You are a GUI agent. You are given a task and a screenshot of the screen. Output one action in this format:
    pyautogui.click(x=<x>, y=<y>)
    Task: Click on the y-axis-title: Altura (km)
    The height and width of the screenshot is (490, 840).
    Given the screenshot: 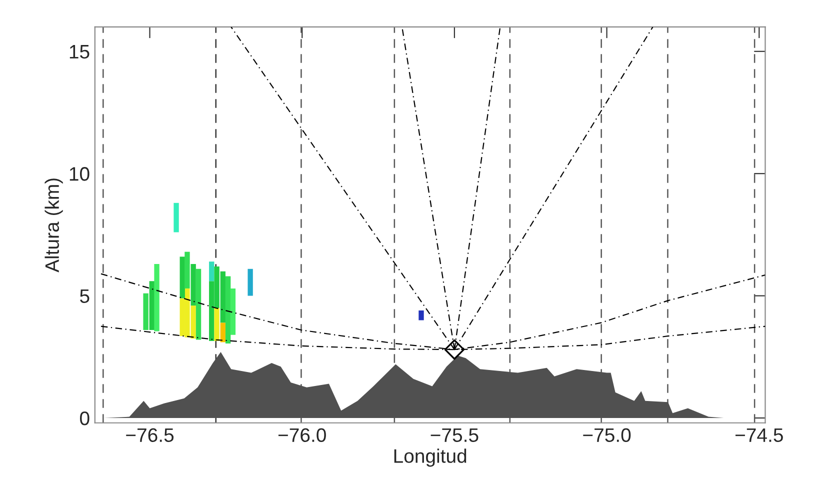 What is the action you would take?
    pyautogui.click(x=53, y=225)
    